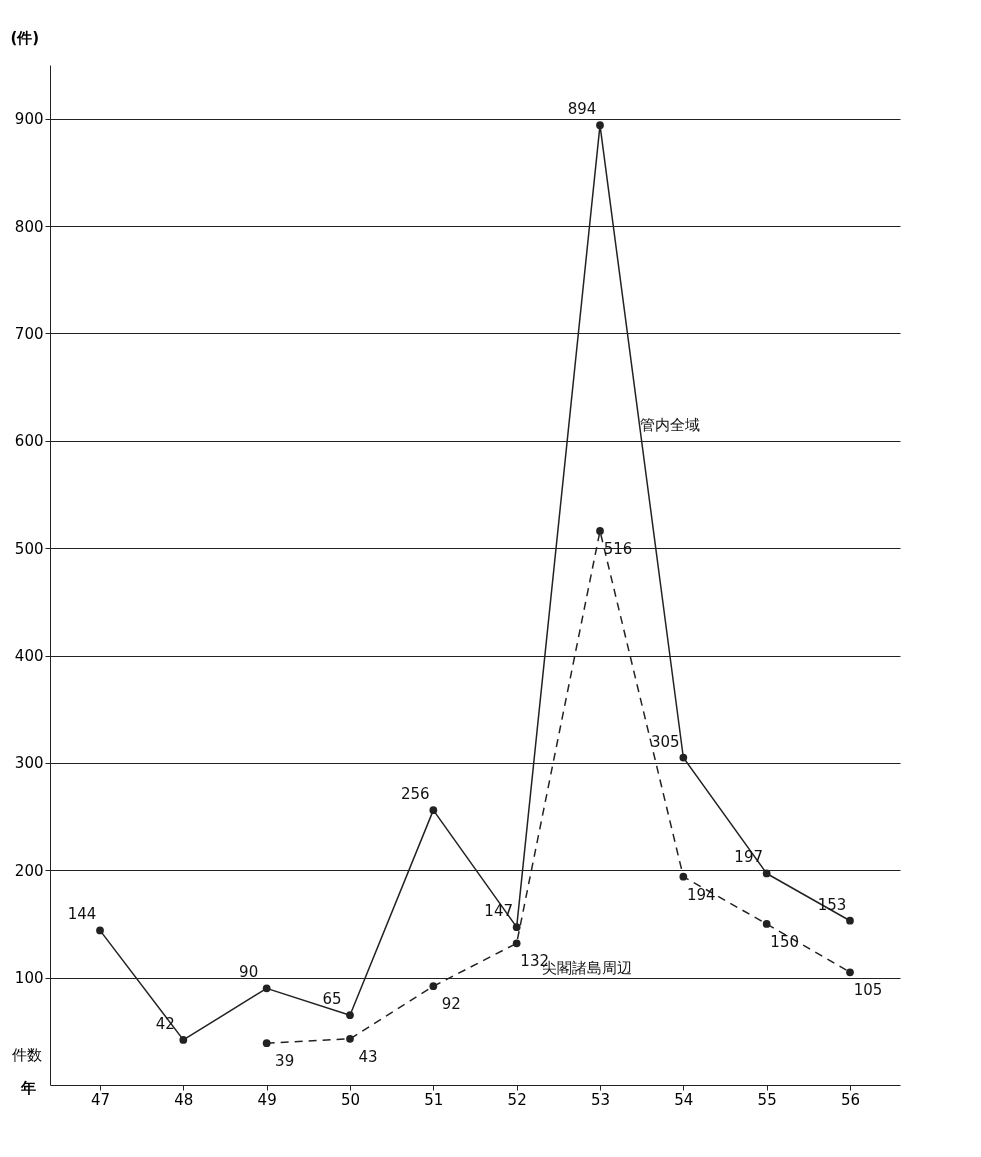 Image resolution: width=981 pixels, height=1157 pixels. Describe the element at coordinates (29, 978) in the screenshot. I see `y-tick-label: 100` at that location.